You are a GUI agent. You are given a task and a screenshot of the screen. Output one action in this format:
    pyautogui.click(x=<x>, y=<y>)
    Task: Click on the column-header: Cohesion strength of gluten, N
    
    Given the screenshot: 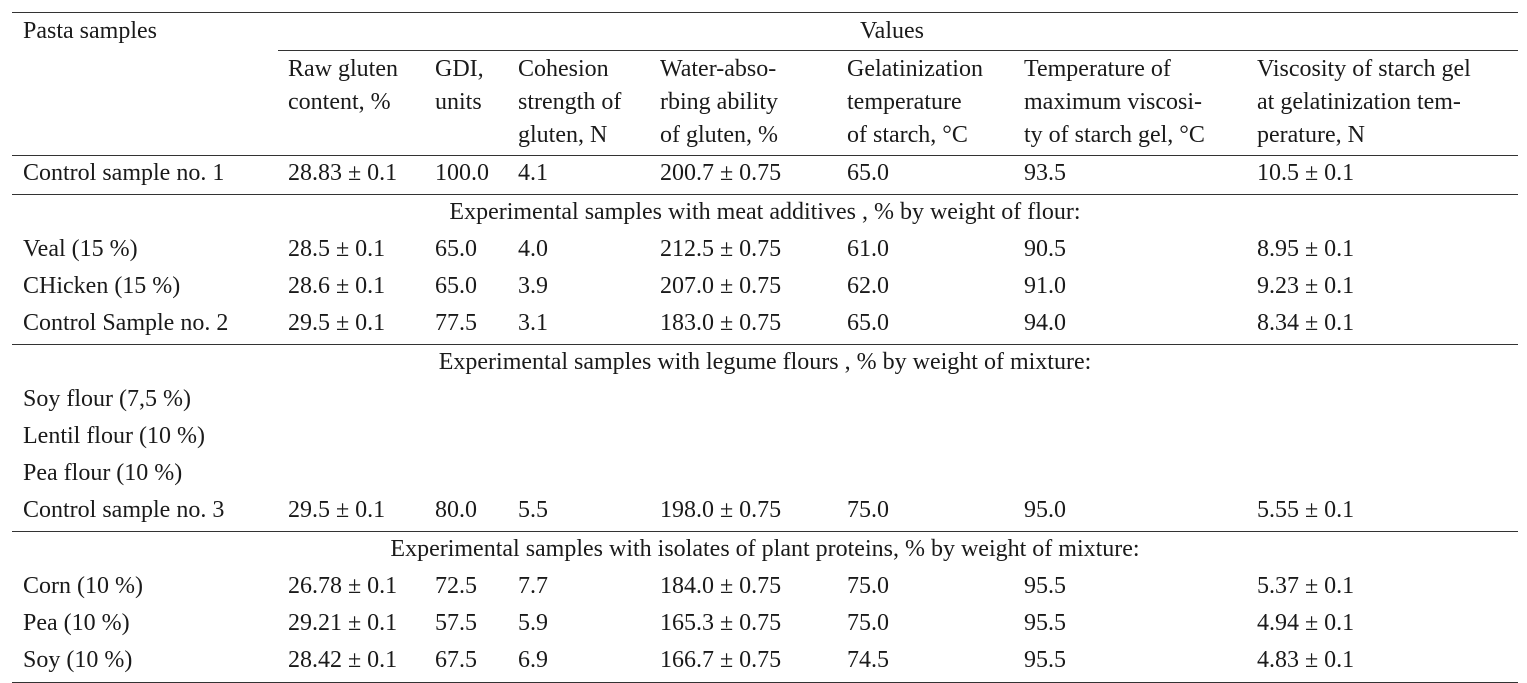 What is the action you would take?
    pyautogui.click(x=569, y=102)
    